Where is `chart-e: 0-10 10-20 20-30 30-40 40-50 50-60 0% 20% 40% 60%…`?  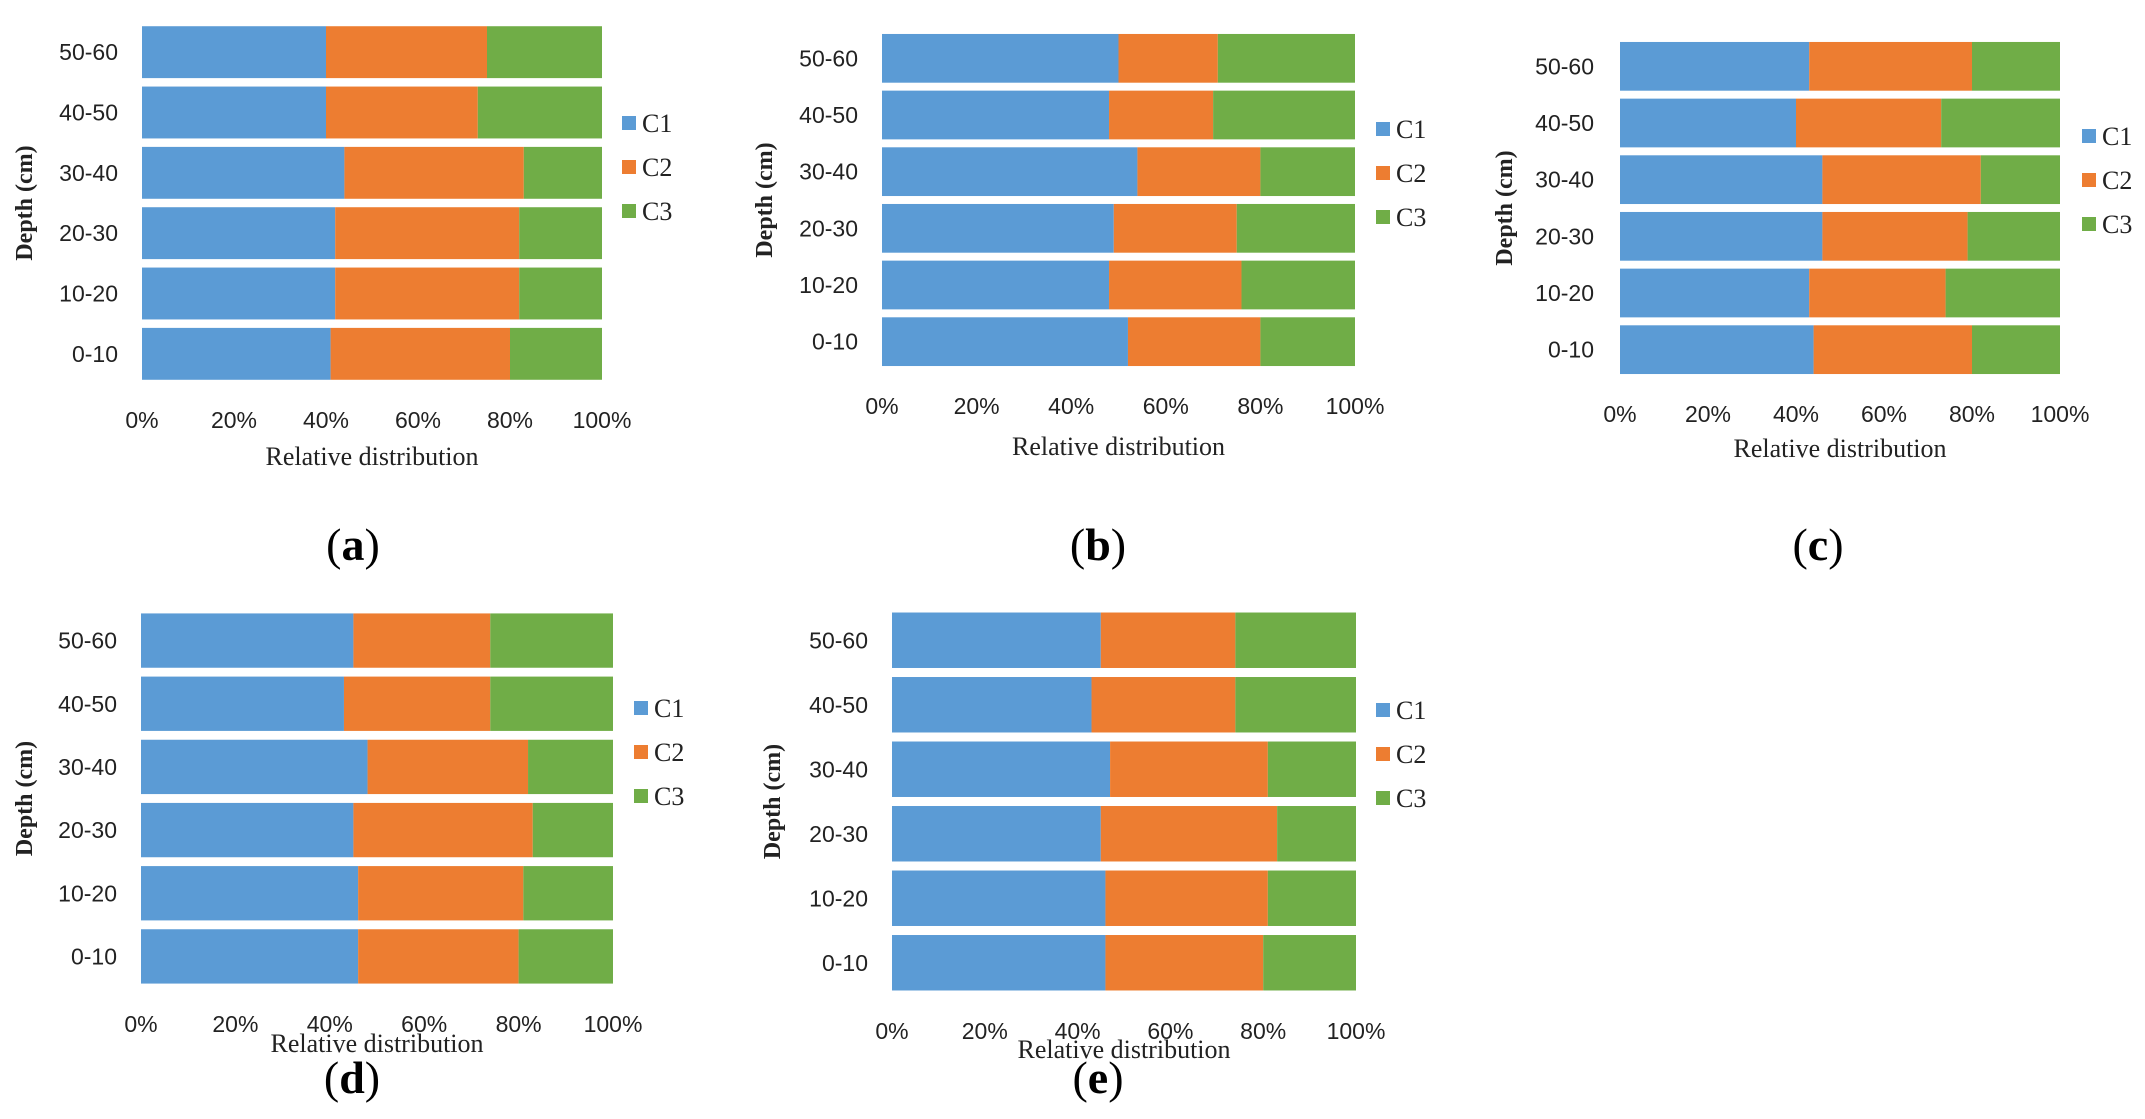 chart-e: 0-10 10-20 20-30 30-40 40-50 50-60 0% 20% 40% 60%… is located at coordinates (1093, 838).